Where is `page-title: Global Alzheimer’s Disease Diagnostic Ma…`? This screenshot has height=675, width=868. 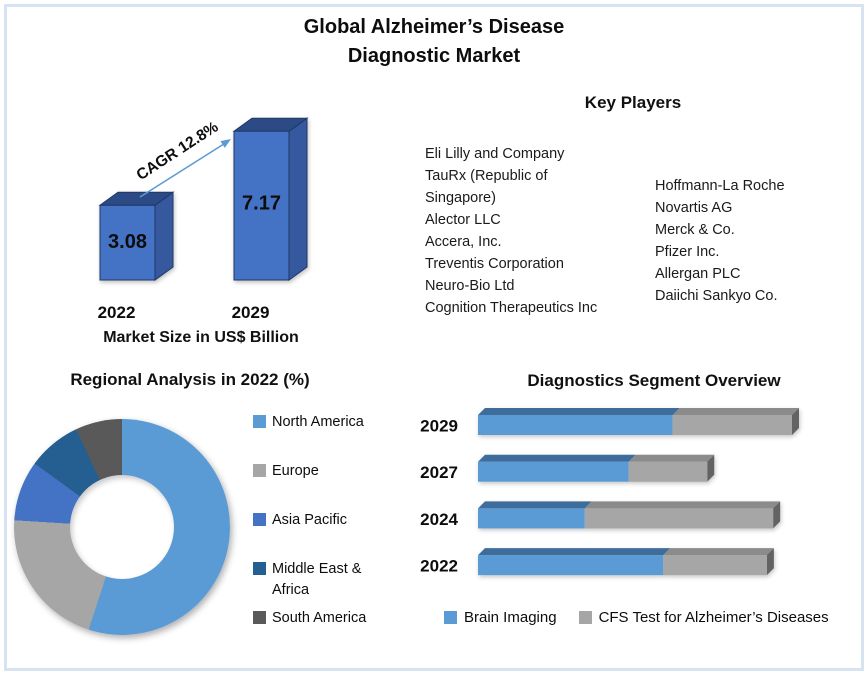
page-title: Global Alzheimer’s Disease Diagnostic Ma… is located at coordinates (434, 42).